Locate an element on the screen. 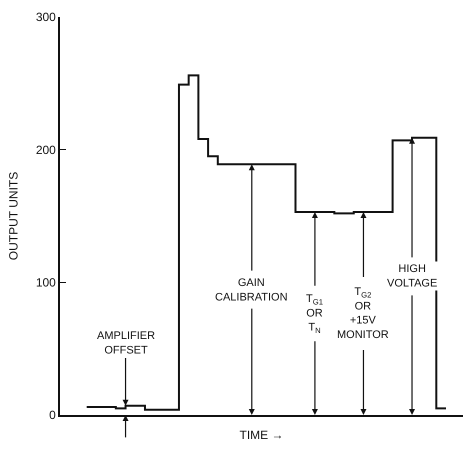 This screenshot has width=473, height=460. data-label: T$_{G2}$ OR +15V MONITOR is located at coordinates (363, 313).